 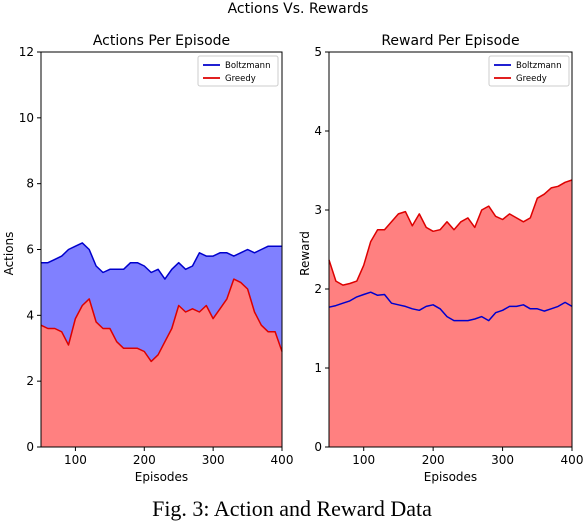 What do you see at coordinates (161, 41) in the screenshot?
I see `chart-title: Actions Per Episode` at bounding box center [161, 41].